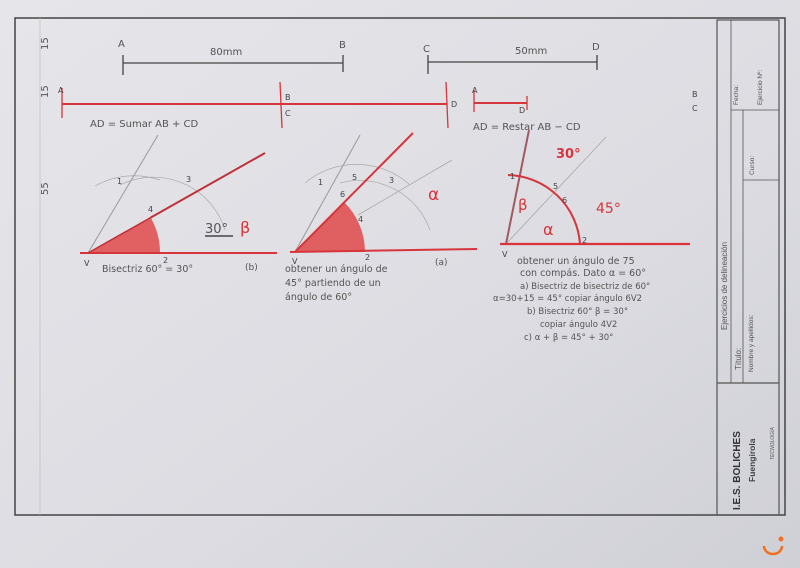 Image resolution: width=800 pixels, height=568 pixels. What do you see at coordinates (500, 101) in the screenshot?
I see `diff-segment` at bounding box center [500, 101].